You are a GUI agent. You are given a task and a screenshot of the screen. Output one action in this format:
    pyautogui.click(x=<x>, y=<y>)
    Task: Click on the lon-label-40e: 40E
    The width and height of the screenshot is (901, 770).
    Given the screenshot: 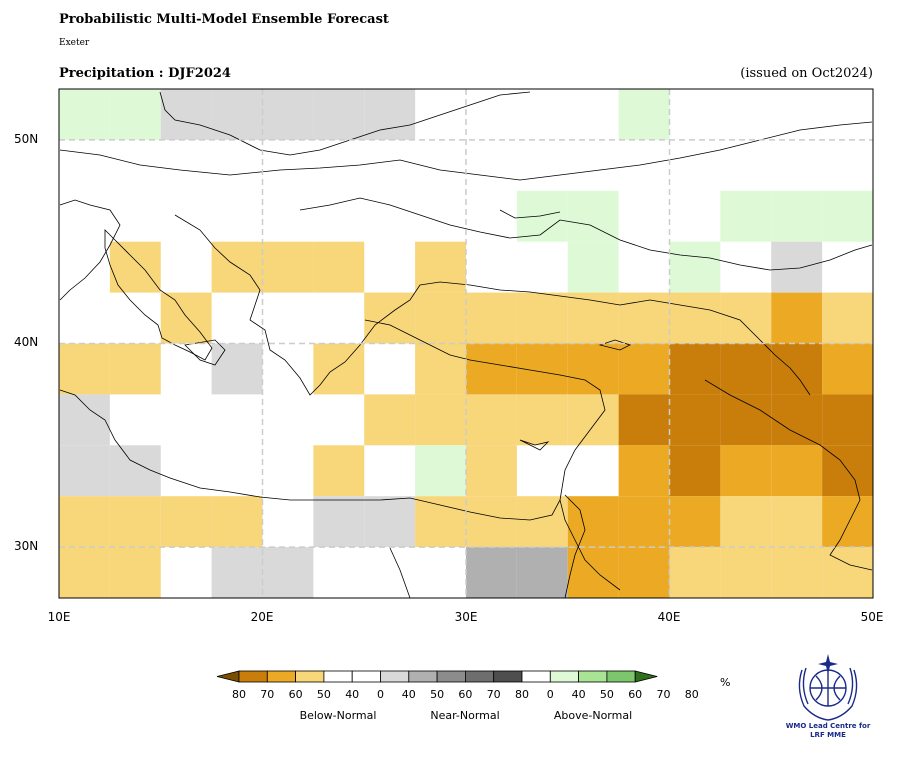 What is the action you would take?
    pyautogui.click(x=669, y=617)
    